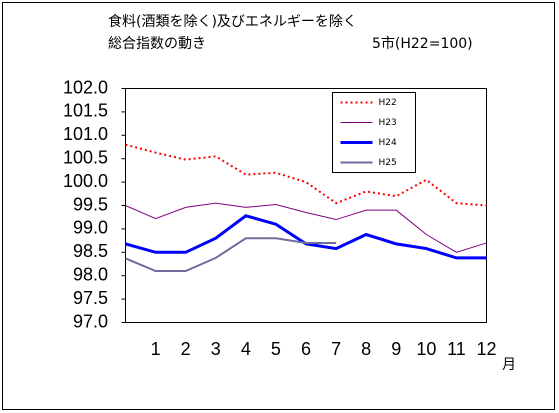 This screenshot has width=559, height=413. Describe the element at coordinates (456, 349) in the screenshot. I see `x-tick-label: 11` at that location.